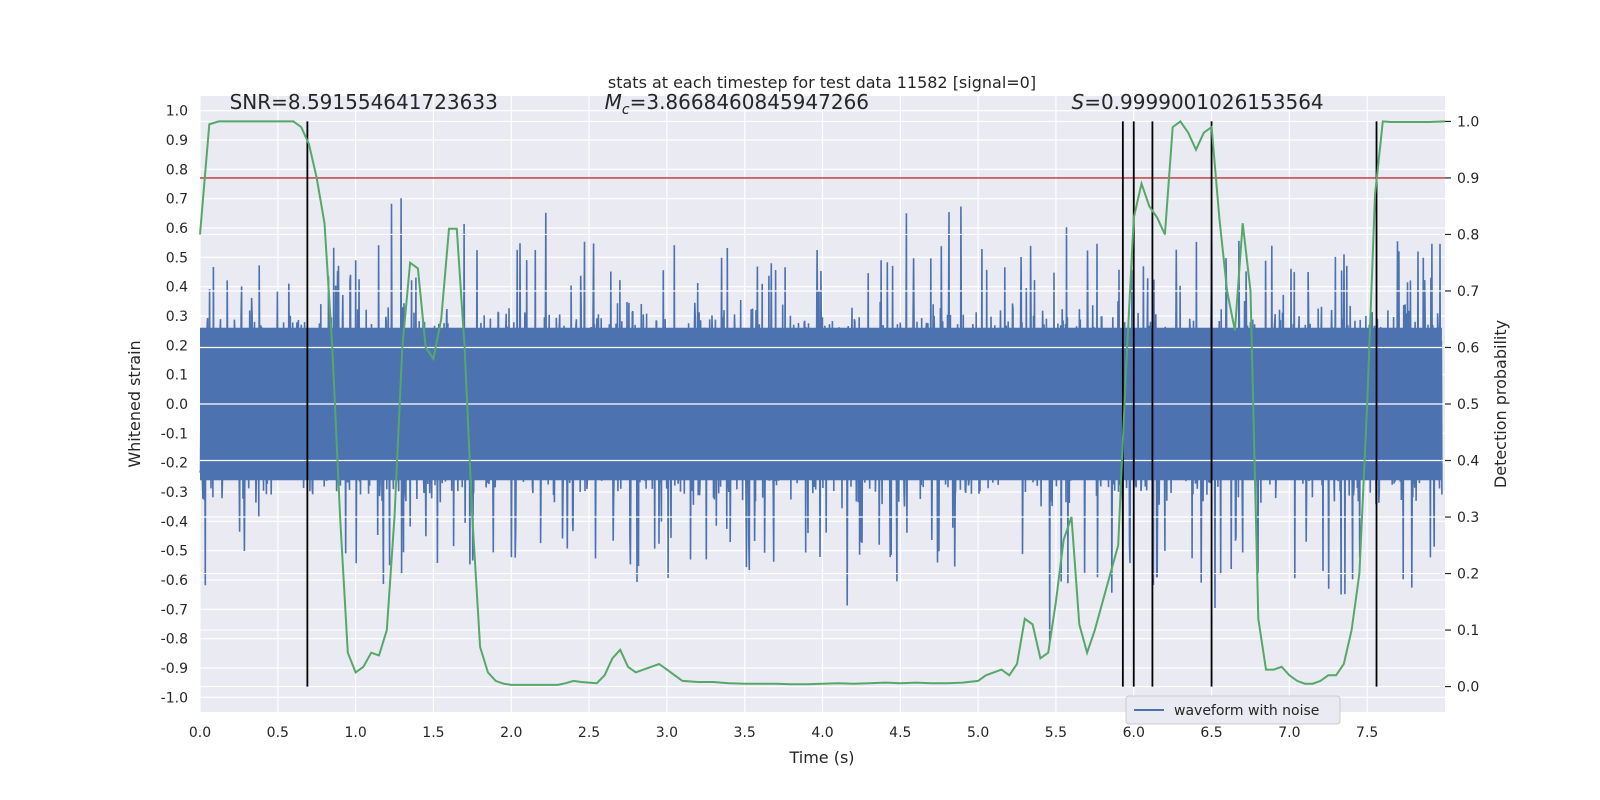 This screenshot has width=1600, height=800. I want to click on y-tick-label: 0.2, so click(177, 346).